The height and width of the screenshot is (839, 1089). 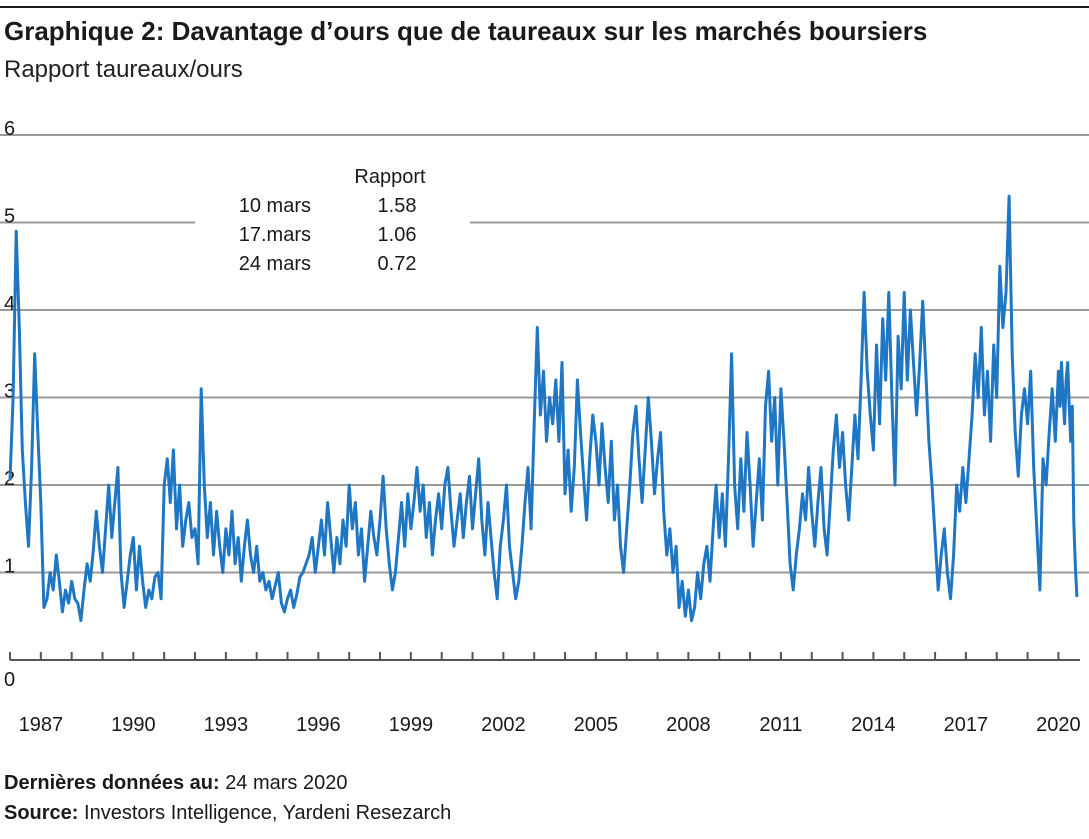 What do you see at coordinates (397, 206) in the screenshot?
I see `annotation-value-1: 1.58` at bounding box center [397, 206].